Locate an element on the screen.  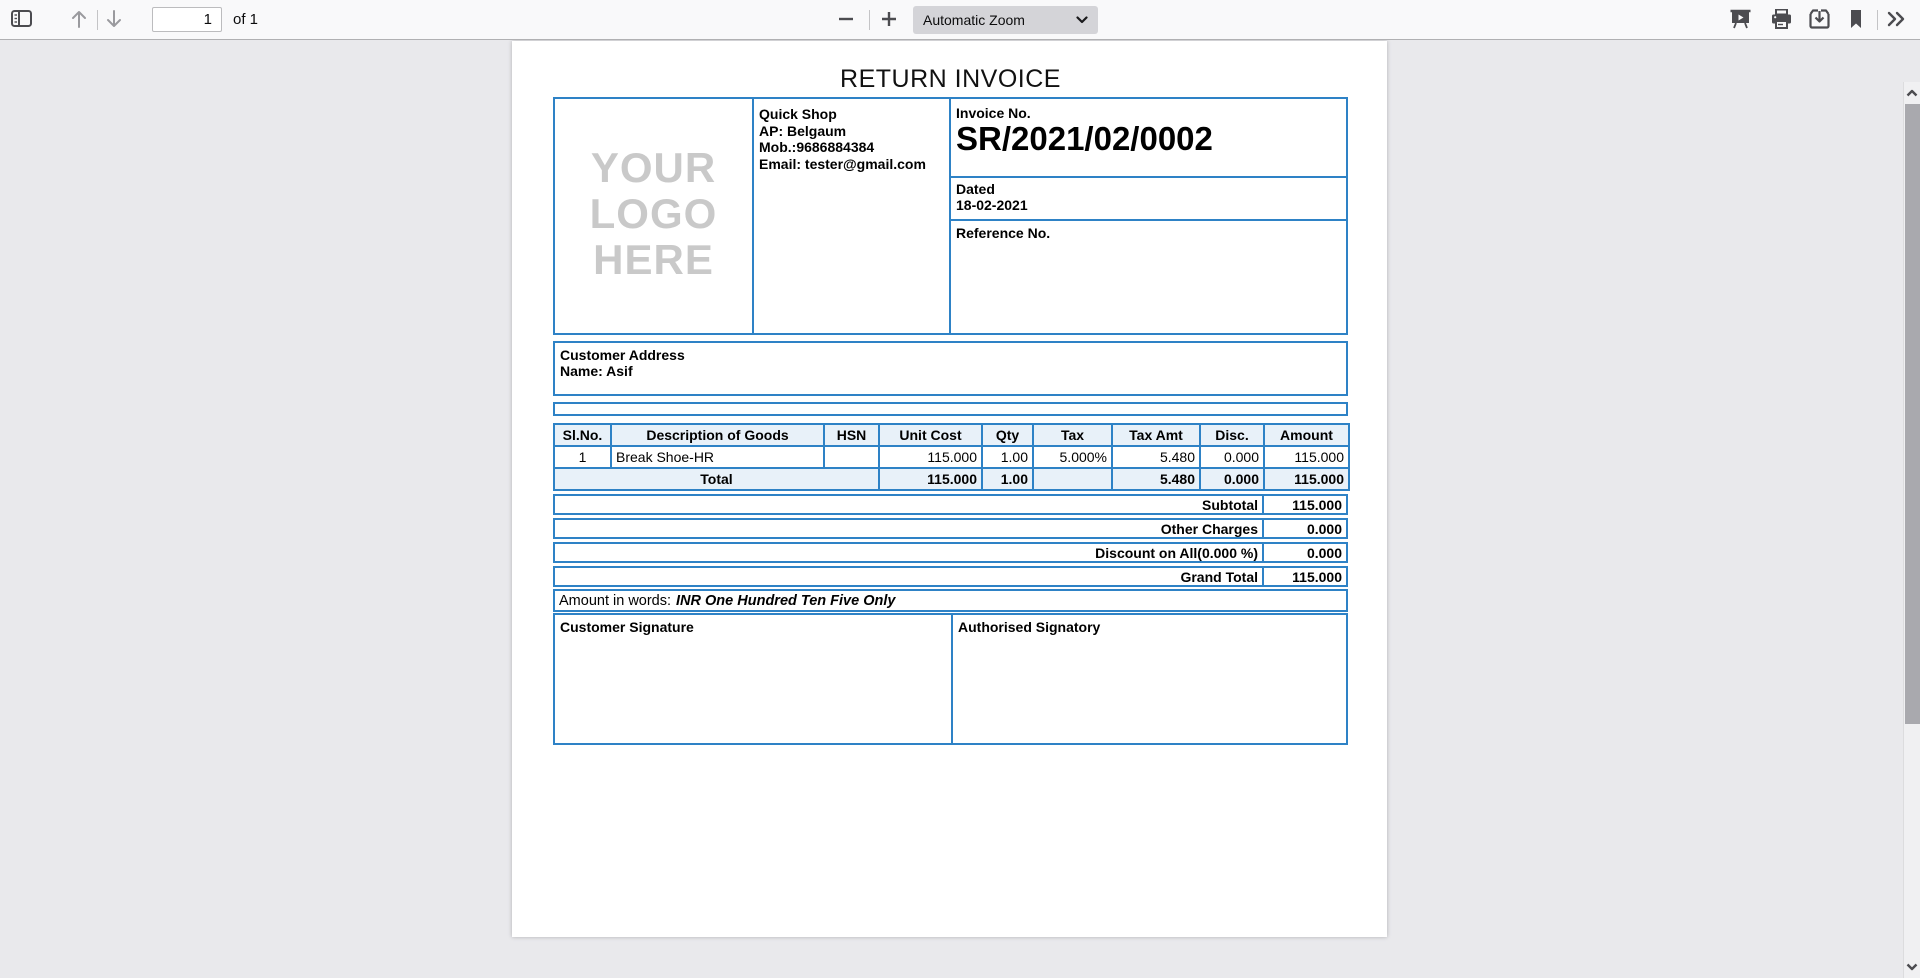
col-header-disc: Disc. is located at coordinates (1232, 435).